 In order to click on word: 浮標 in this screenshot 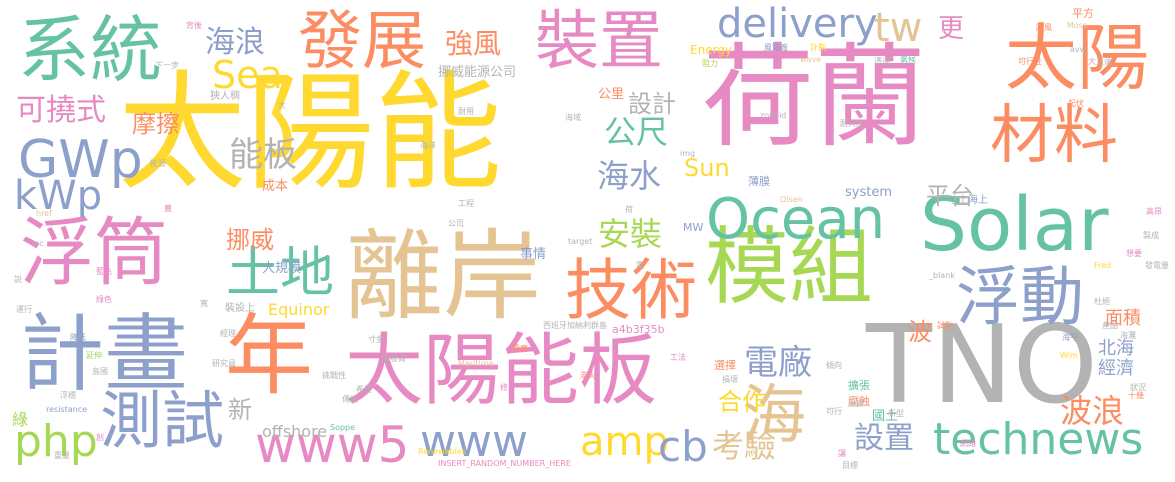, I will do `click(68, 395)`.